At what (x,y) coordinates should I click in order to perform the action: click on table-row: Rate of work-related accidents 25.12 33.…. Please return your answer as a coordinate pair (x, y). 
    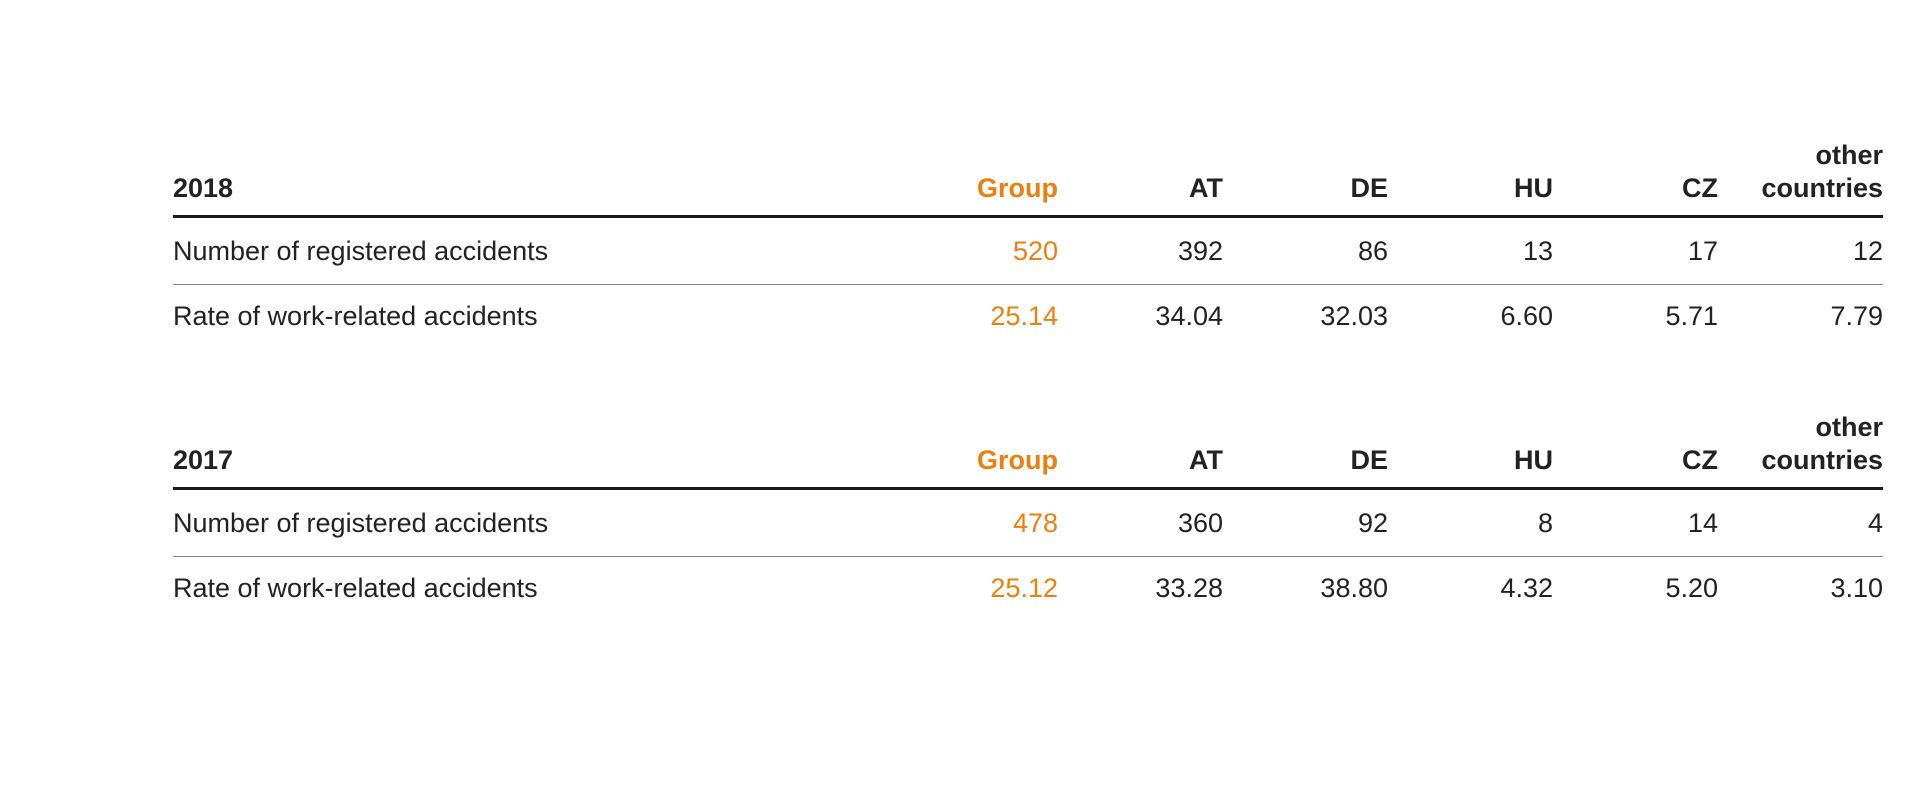
    Looking at the image, I should click on (1028, 588).